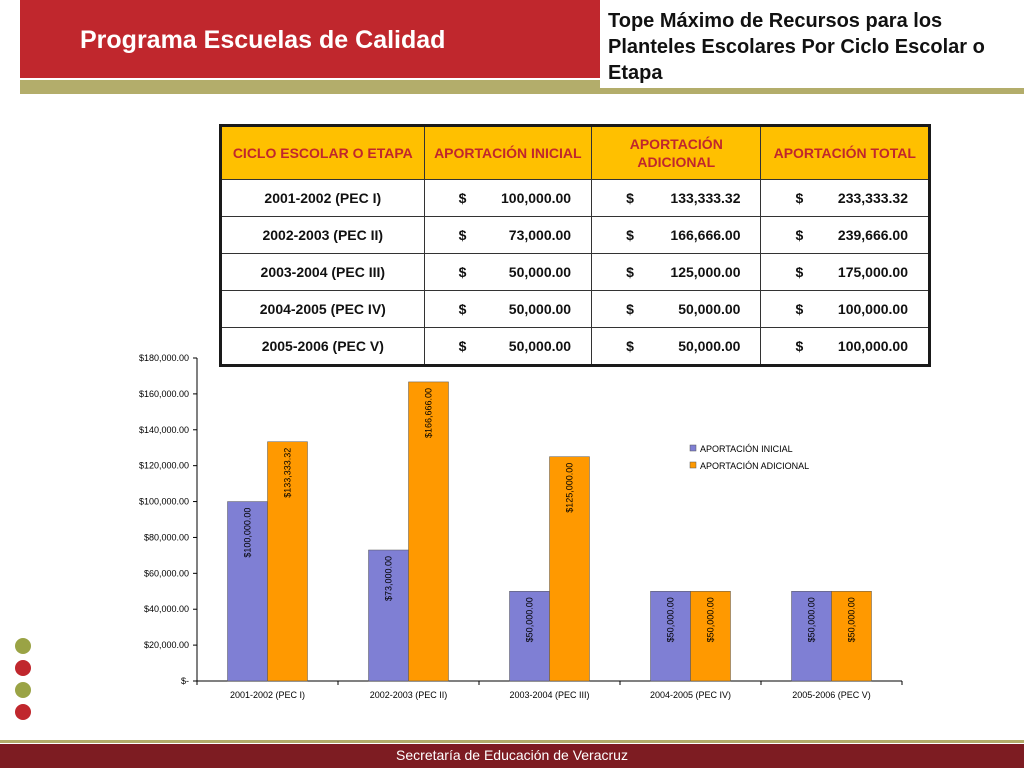 Image resolution: width=1024 pixels, height=768 pixels. I want to click on footer-text: Secretaría de Educación de Veracruz, so click(512, 755).